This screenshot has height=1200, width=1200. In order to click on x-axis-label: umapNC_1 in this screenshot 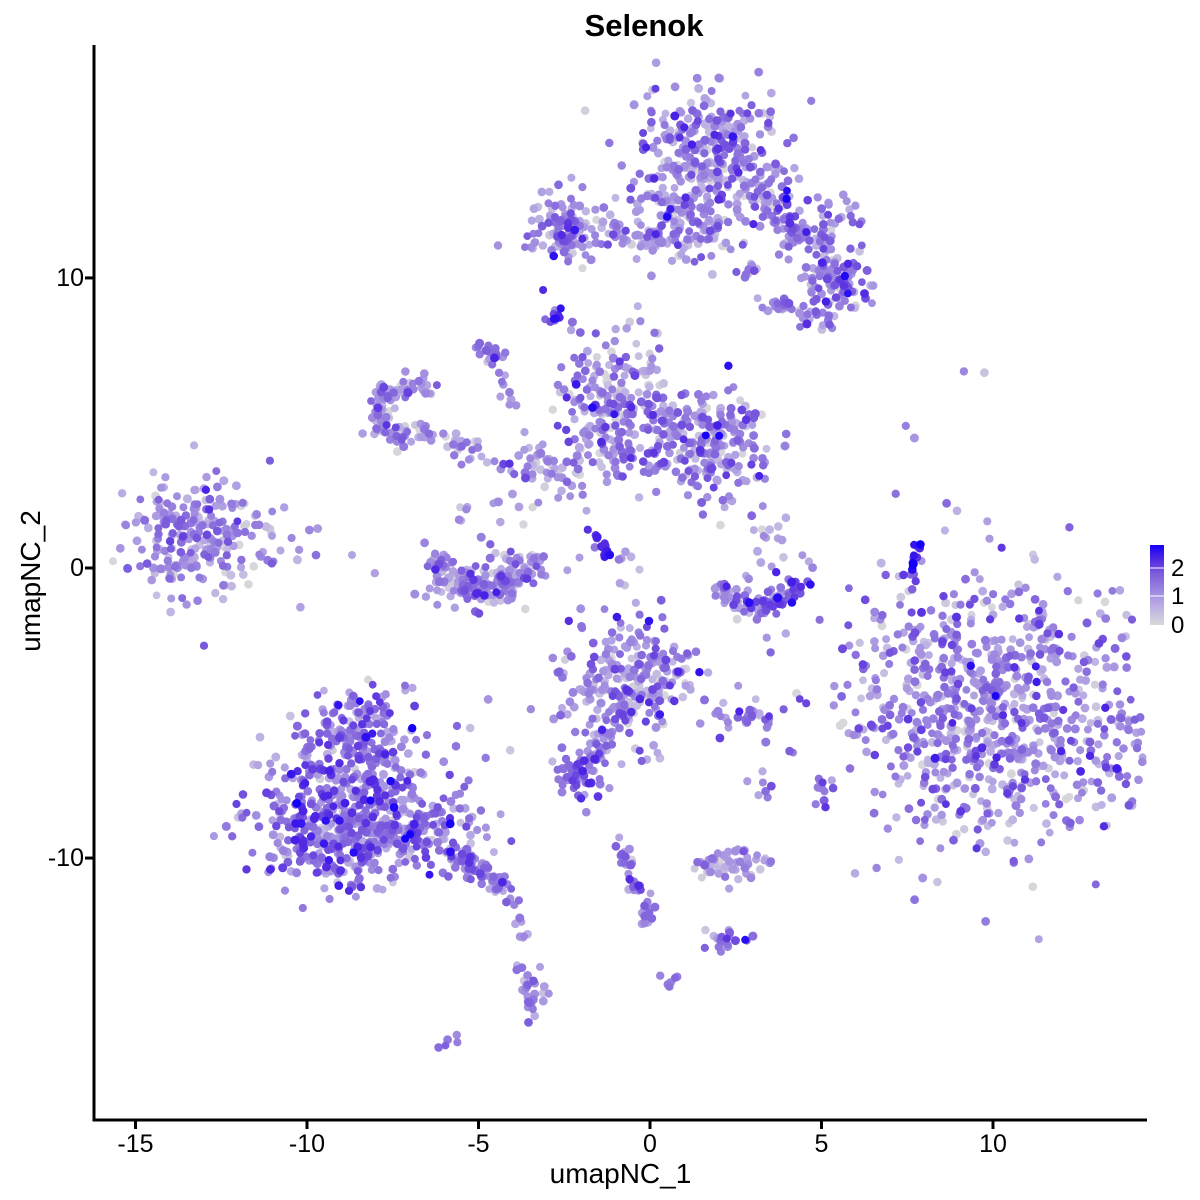, I will do `click(620, 1173)`.